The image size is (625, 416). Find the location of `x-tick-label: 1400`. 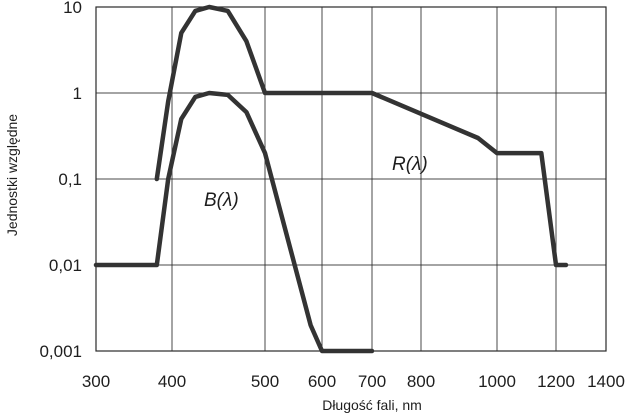

x-tick-label: 1400 is located at coordinates (606, 381).